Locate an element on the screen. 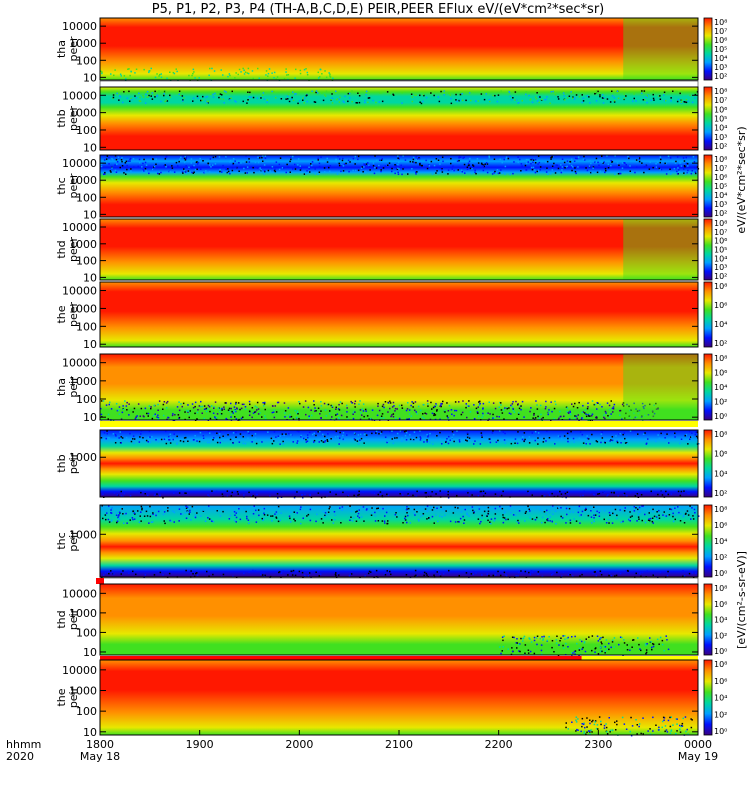 This screenshot has width=750, height=800. colorbar-tick-thdpeer-3: 10⁵ is located at coordinates (720, 250).